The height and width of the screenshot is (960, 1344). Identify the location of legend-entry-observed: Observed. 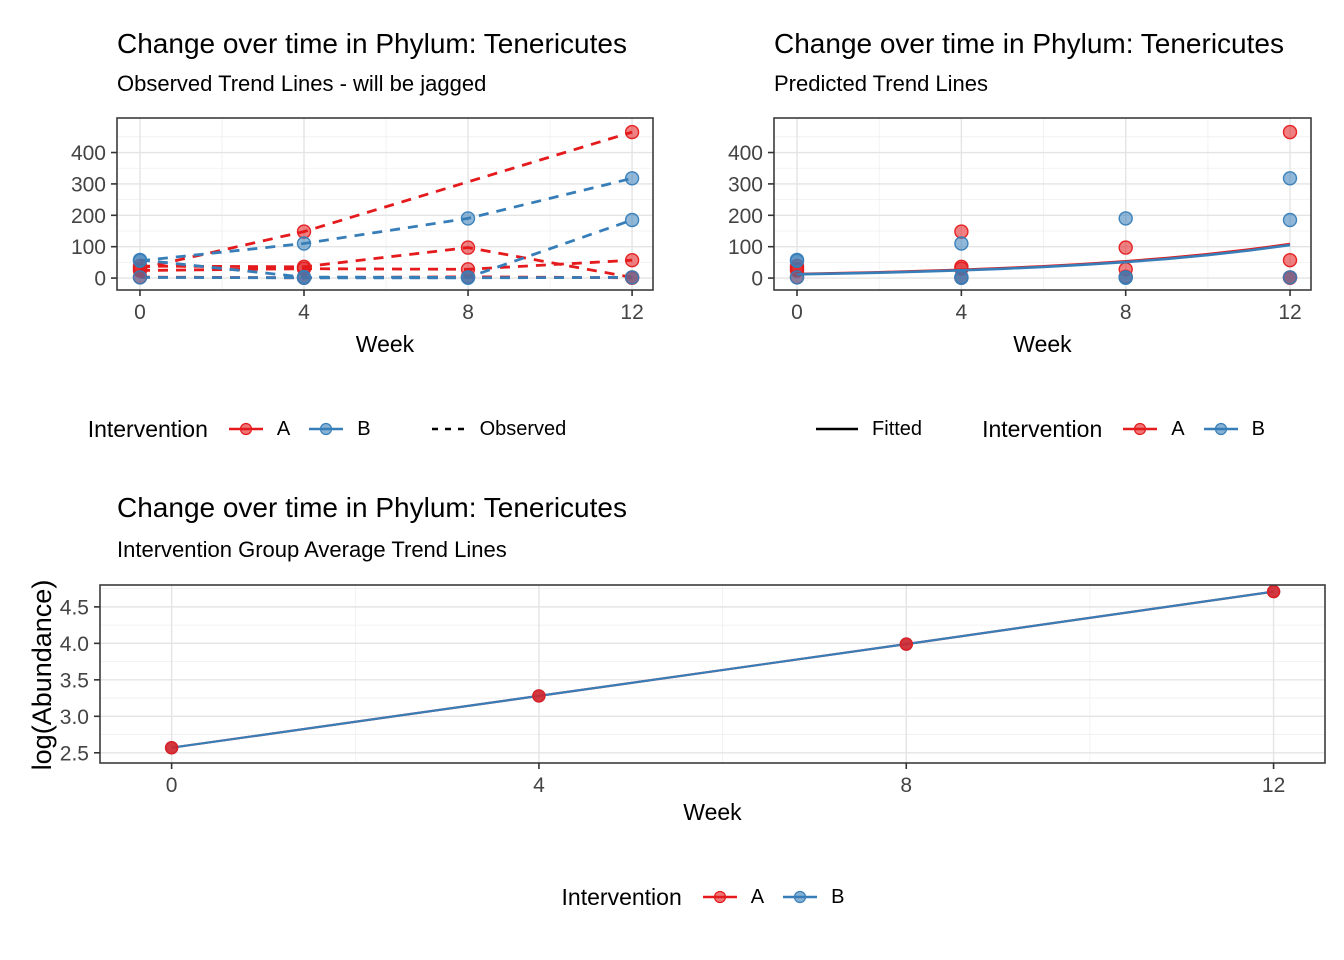
(499, 429).